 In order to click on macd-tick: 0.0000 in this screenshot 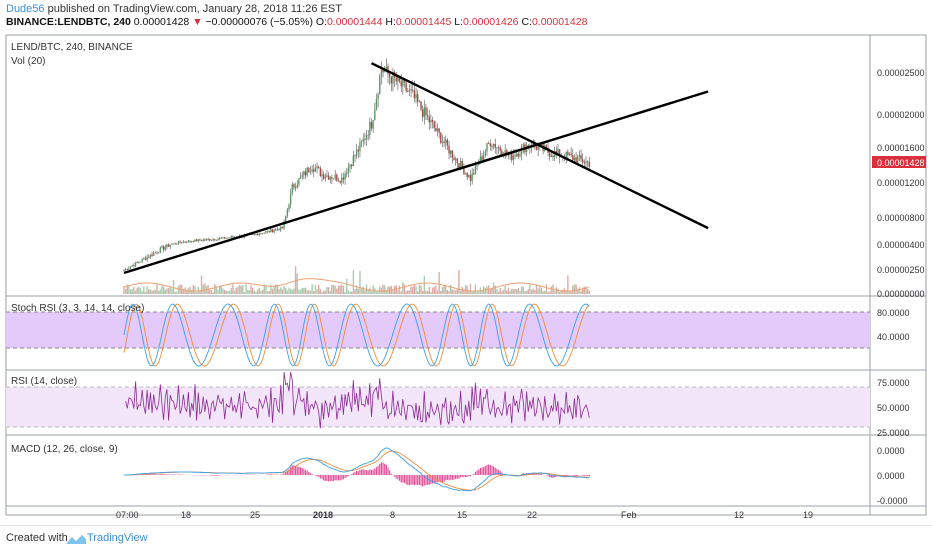, I will do `click(891, 476)`.